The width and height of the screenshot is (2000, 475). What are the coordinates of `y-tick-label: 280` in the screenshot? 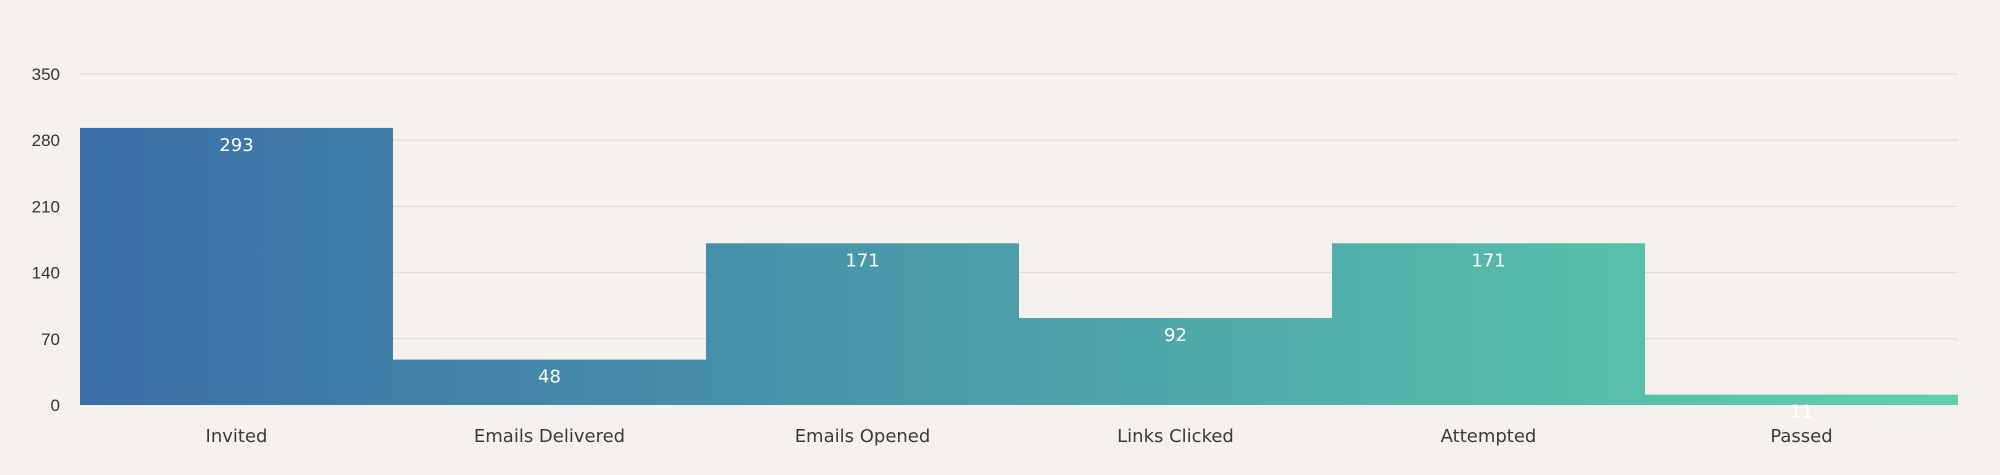 It's located at (46, 140).